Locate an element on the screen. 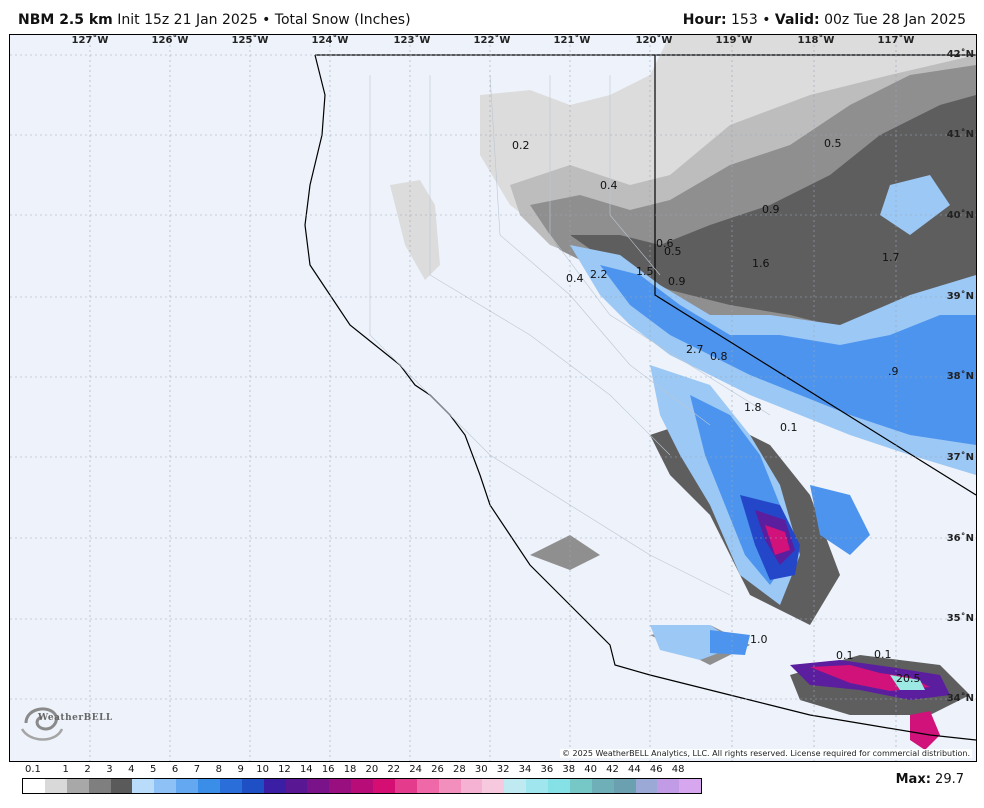 The image size is (984, 808). scale-tick-label: 26 is located at coordinates (437, 769).